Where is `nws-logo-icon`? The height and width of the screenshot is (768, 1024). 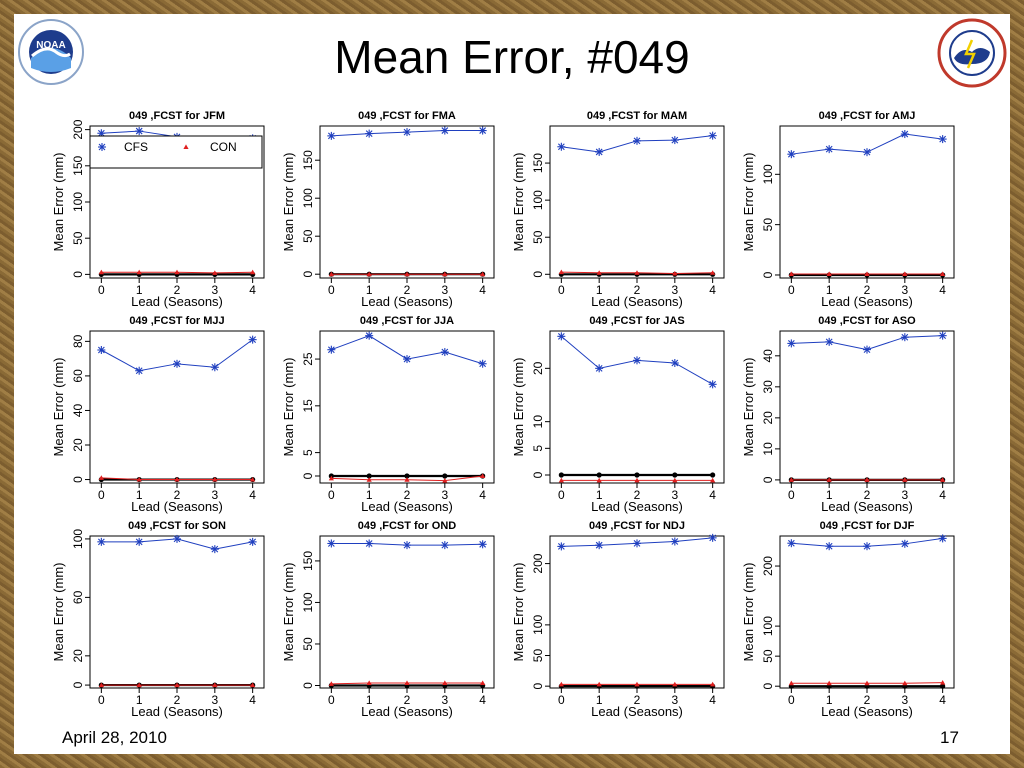
nws-logo-icon is located at coordinates (972, 53).